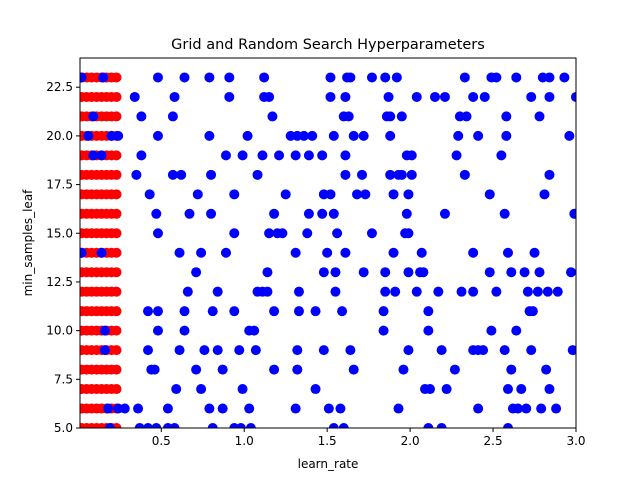 The width and height of the screenshot is (640, 480). What do you see at coordinates (63, 257) in the screenshot?
I see `y-axis: 5.0 7.5 10.0 12.5 15.0 17.5 20.0 22.5` at bounding box center [63, 257].